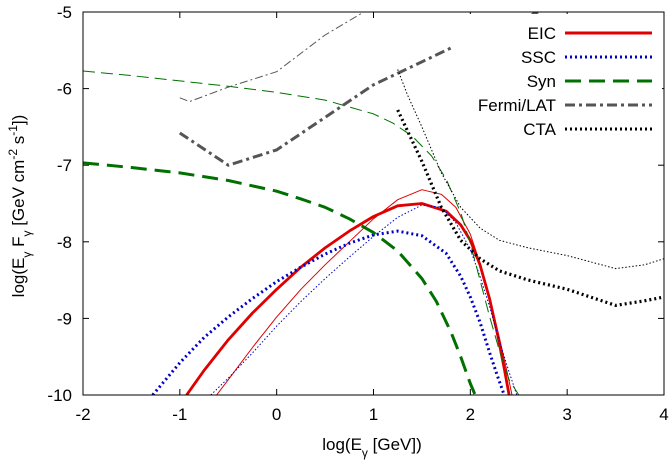  What do you see at coordinates (663, 414) in the screenshot?
I see `x-tick-label: 4` at bounding box center [663, 414].